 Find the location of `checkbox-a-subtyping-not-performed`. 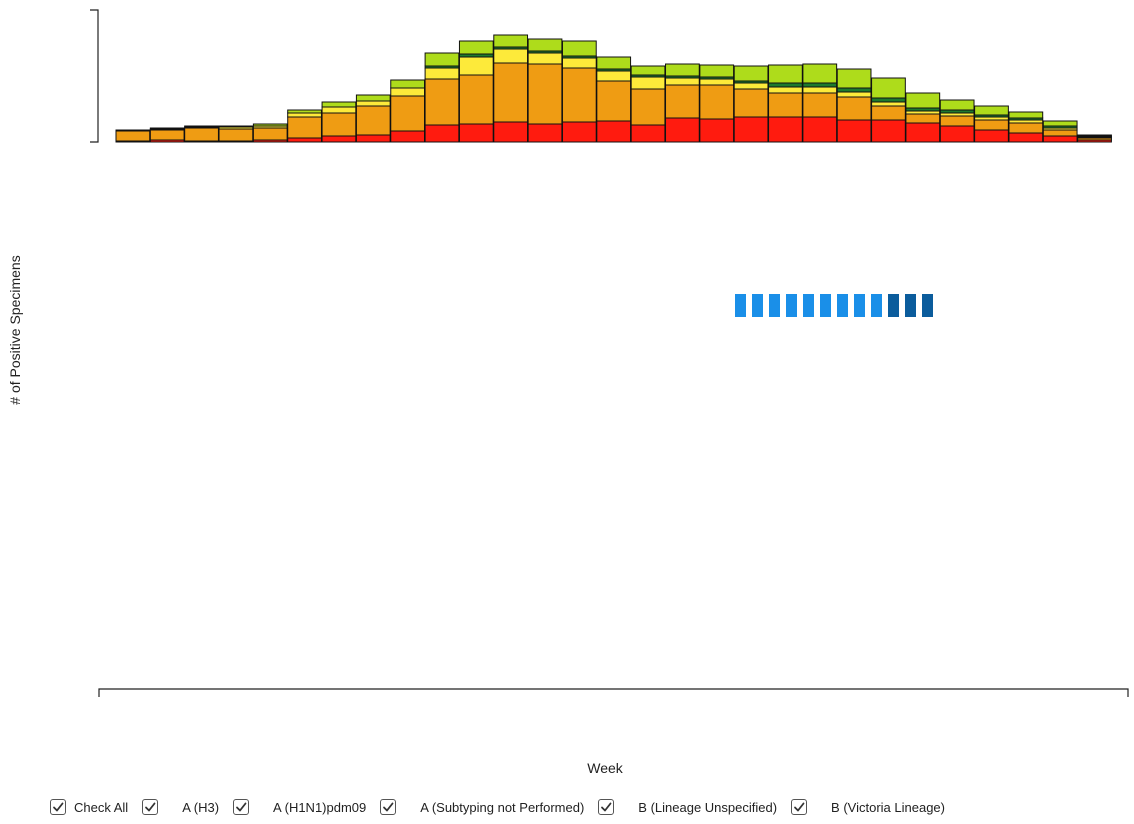

checkbox-a-subtyping-not-performed is located at coordinates (388, 807).